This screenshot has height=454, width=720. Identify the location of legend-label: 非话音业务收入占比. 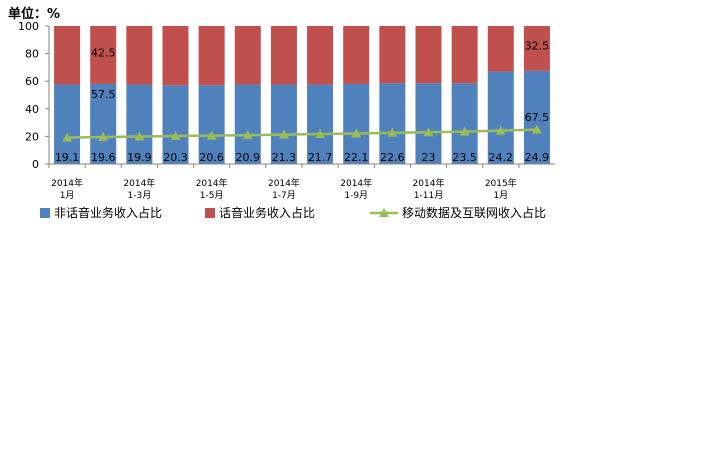
(108, 212).